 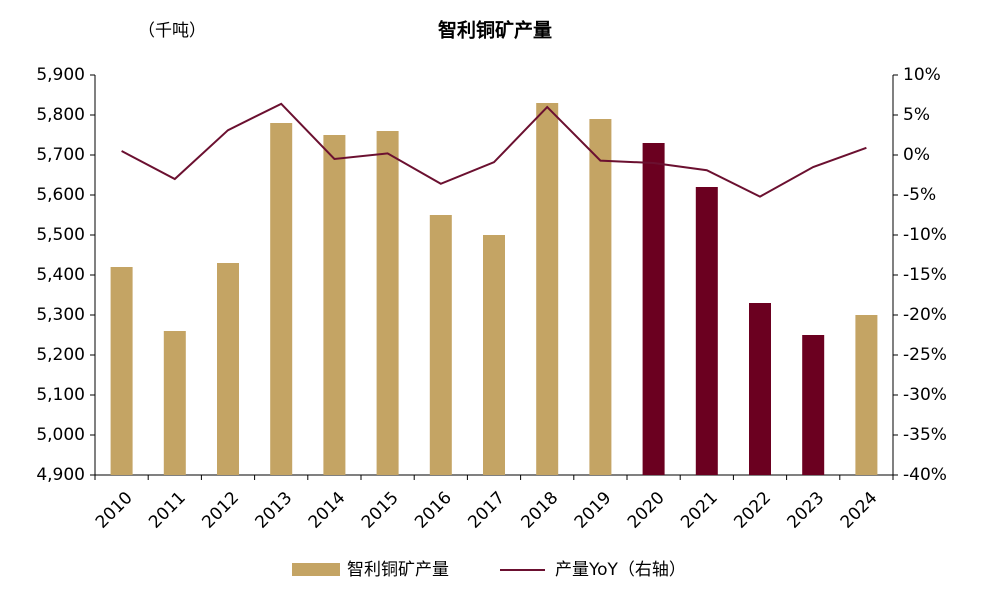 What do you see at coordinates (60, 315) in the screenshot?
I see `y-tick-label: 5,300` at bounding box center [60, 315].